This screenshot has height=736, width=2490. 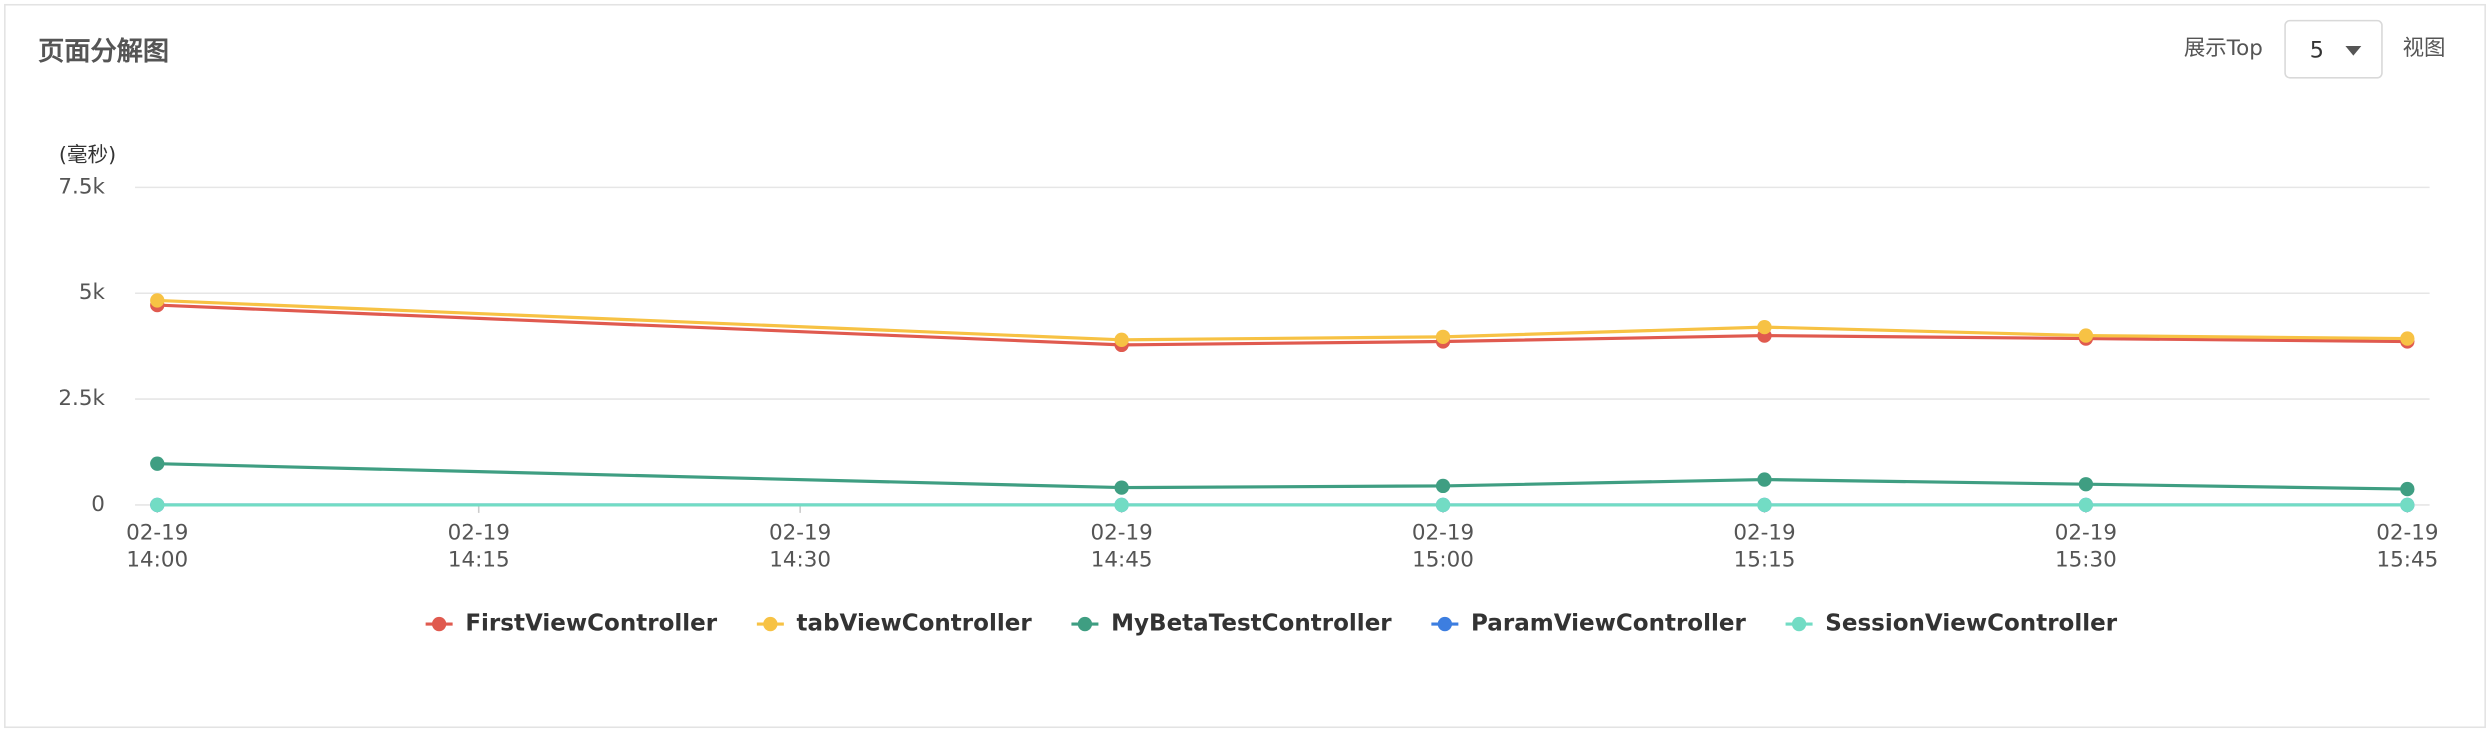 What do you see at coordinates (800, 547) in the screenshot?
I see `x-tick-label: 02-19 14:30` at bounding box center [800, 547].